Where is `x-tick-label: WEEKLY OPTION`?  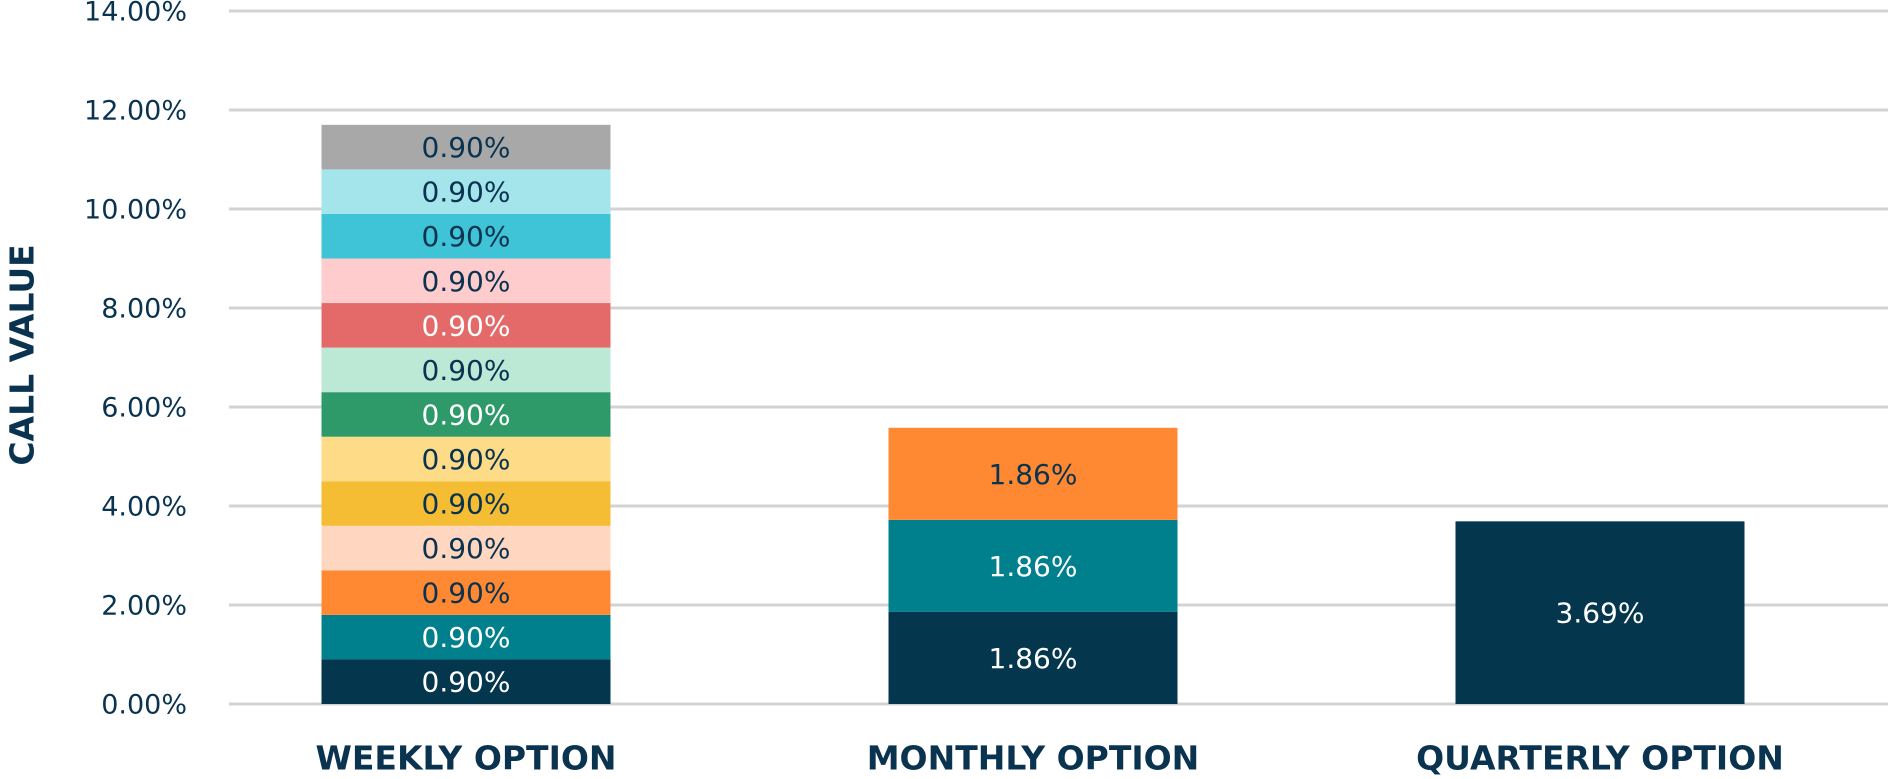 x-tick-label: WEEKLY OPTION is located at coordinates (465, 758).